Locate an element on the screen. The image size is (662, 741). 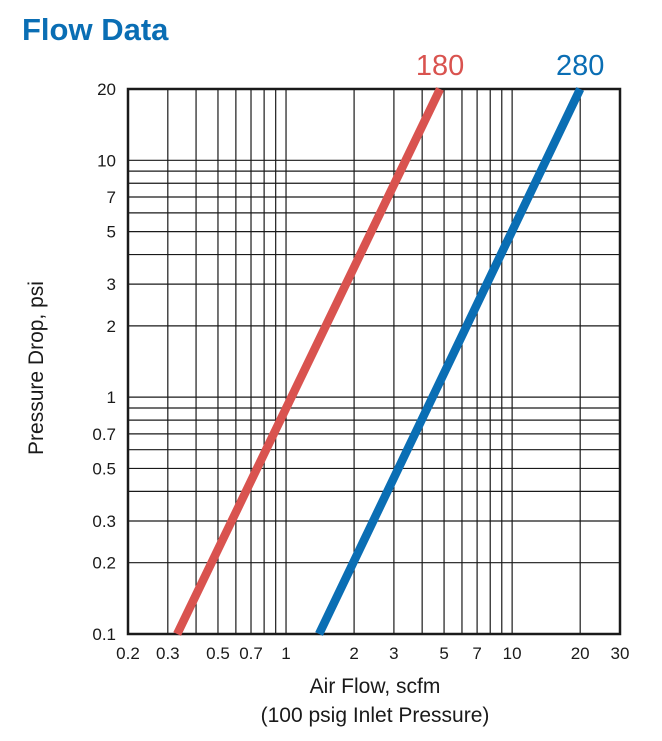
series-label-180: 180 is located at coordinates (440, 66).